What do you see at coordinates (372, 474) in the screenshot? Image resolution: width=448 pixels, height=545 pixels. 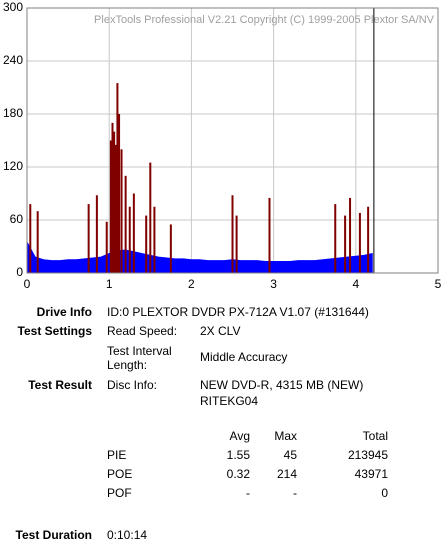 I see `cell: 43971` at bounding box center [372, 474].